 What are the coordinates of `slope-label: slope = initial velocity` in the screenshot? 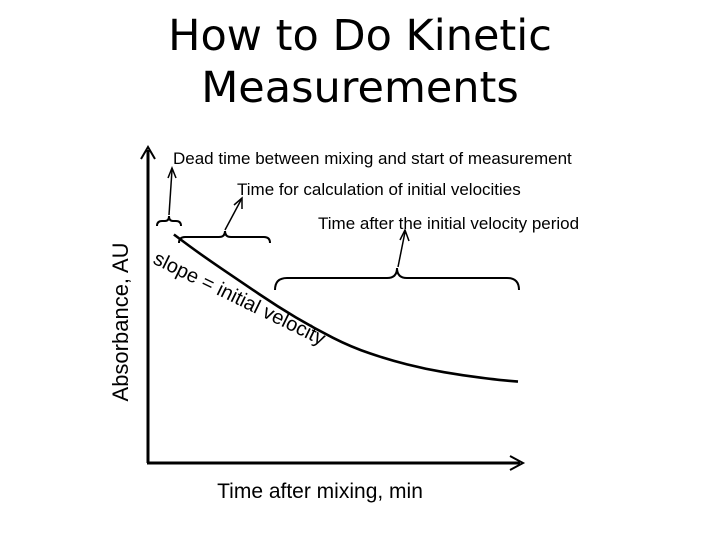 It's located at (239, 299).